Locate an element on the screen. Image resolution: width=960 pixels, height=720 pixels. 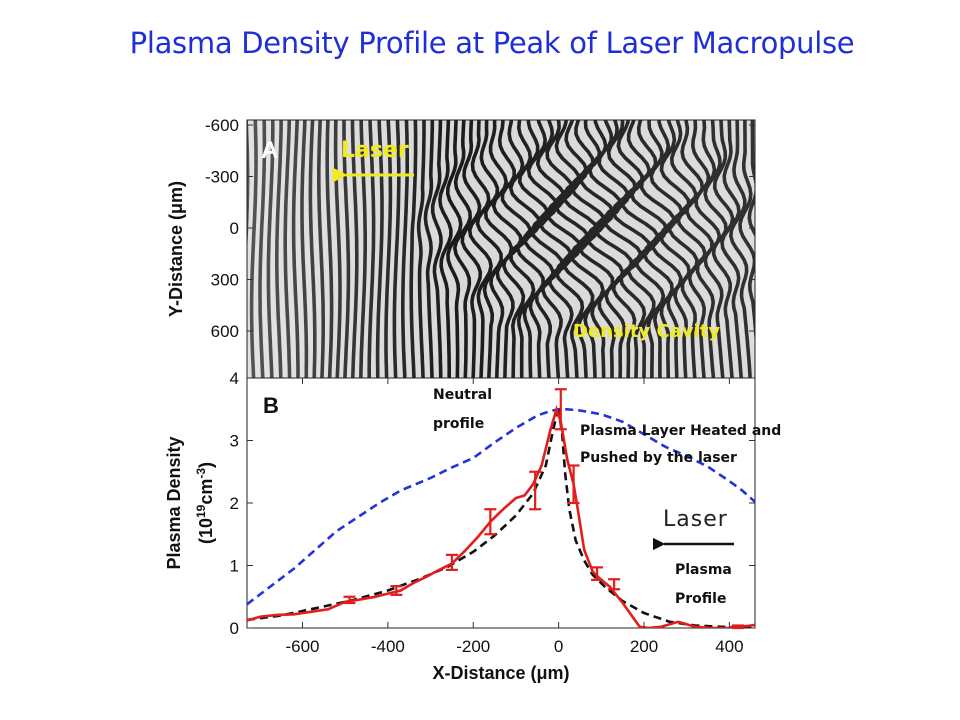
neutral-profile-label-line1: Neutral is located at coordinates (462, 395).